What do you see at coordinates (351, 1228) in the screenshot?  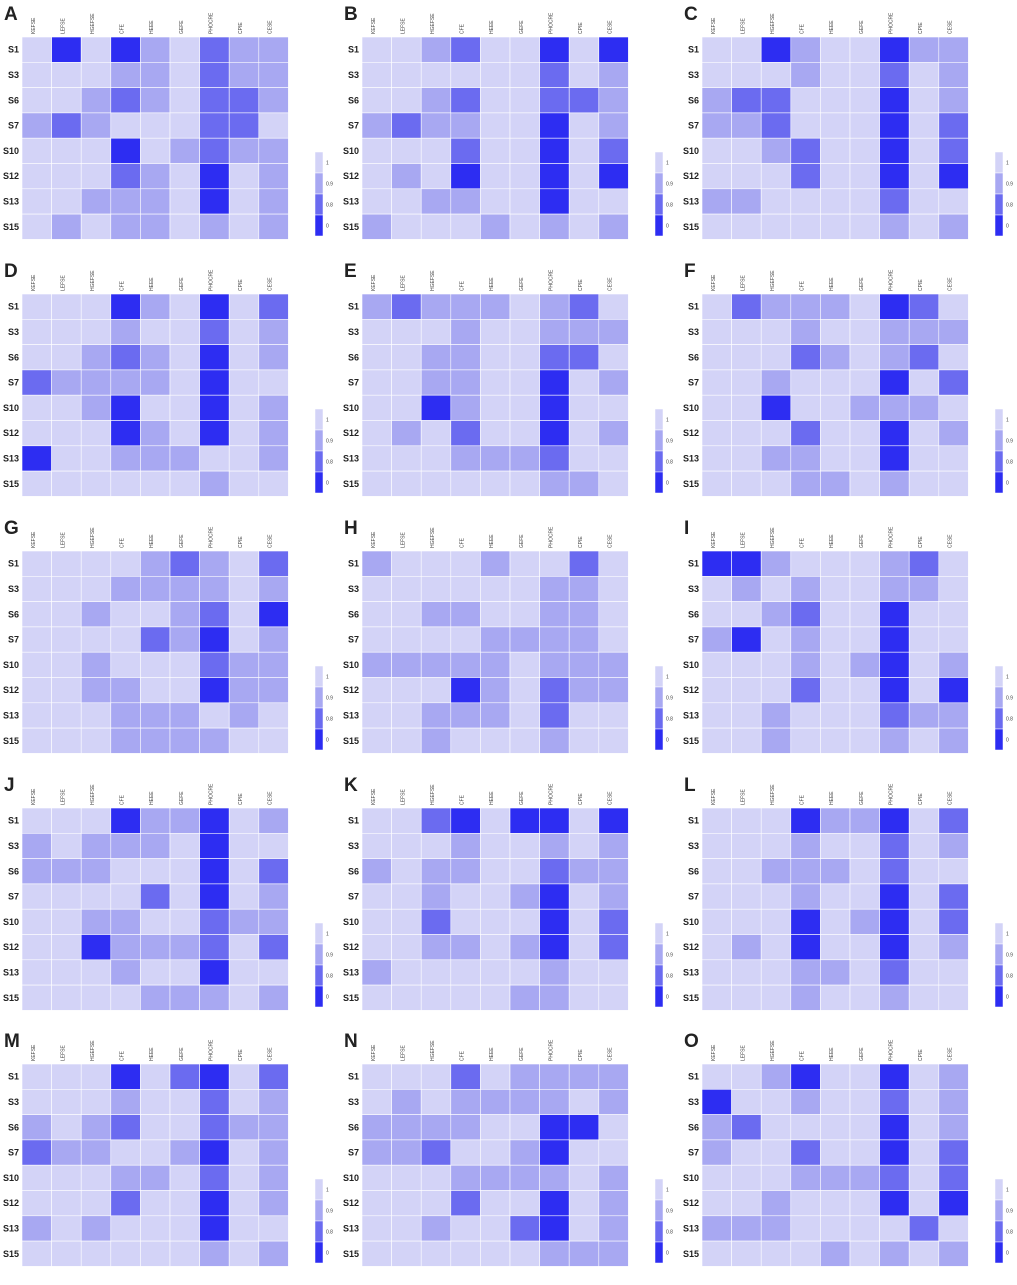 I see `row-label: S13` at bounding box center [351, 1228].